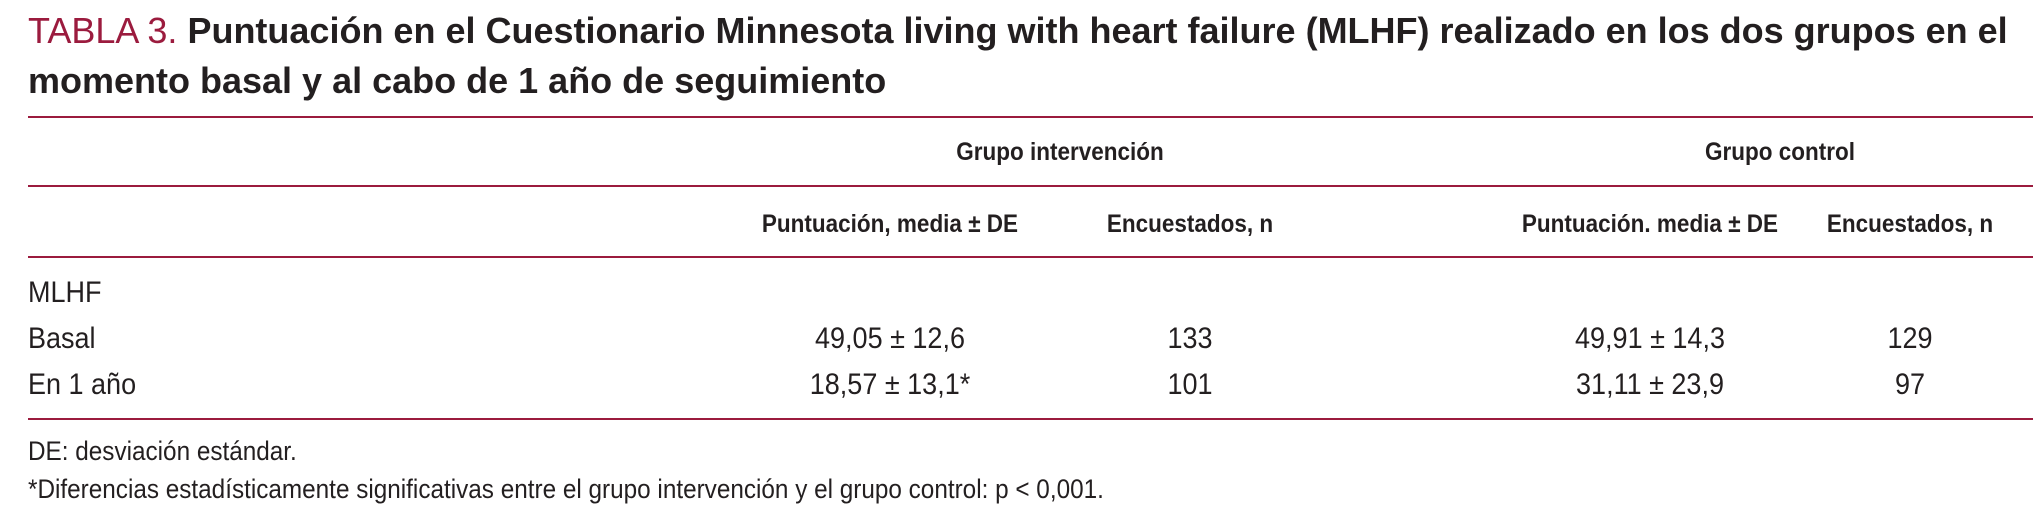 The width and height of the screenshot is (2041, 516). Describe the element at coordinates (1910, 338) in the screenshot. I see `cell-ctl-n: 129` at that location.